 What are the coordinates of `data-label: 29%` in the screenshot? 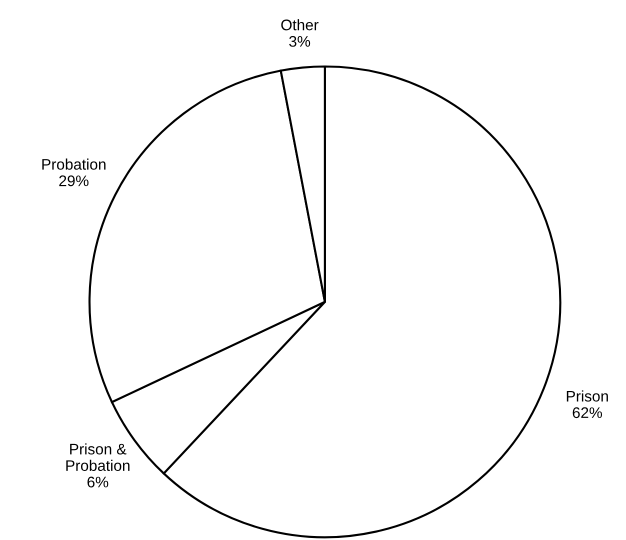 It's located at (74, 180).